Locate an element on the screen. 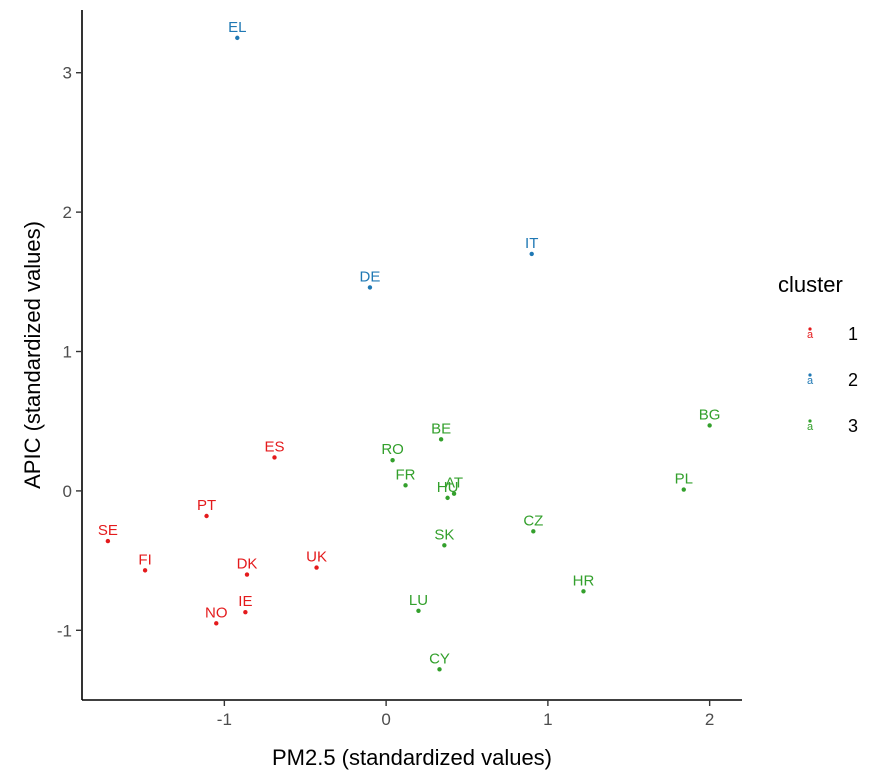 This screenshot has width=875, height=776. data-point-be is located at coordinates (441, 439).